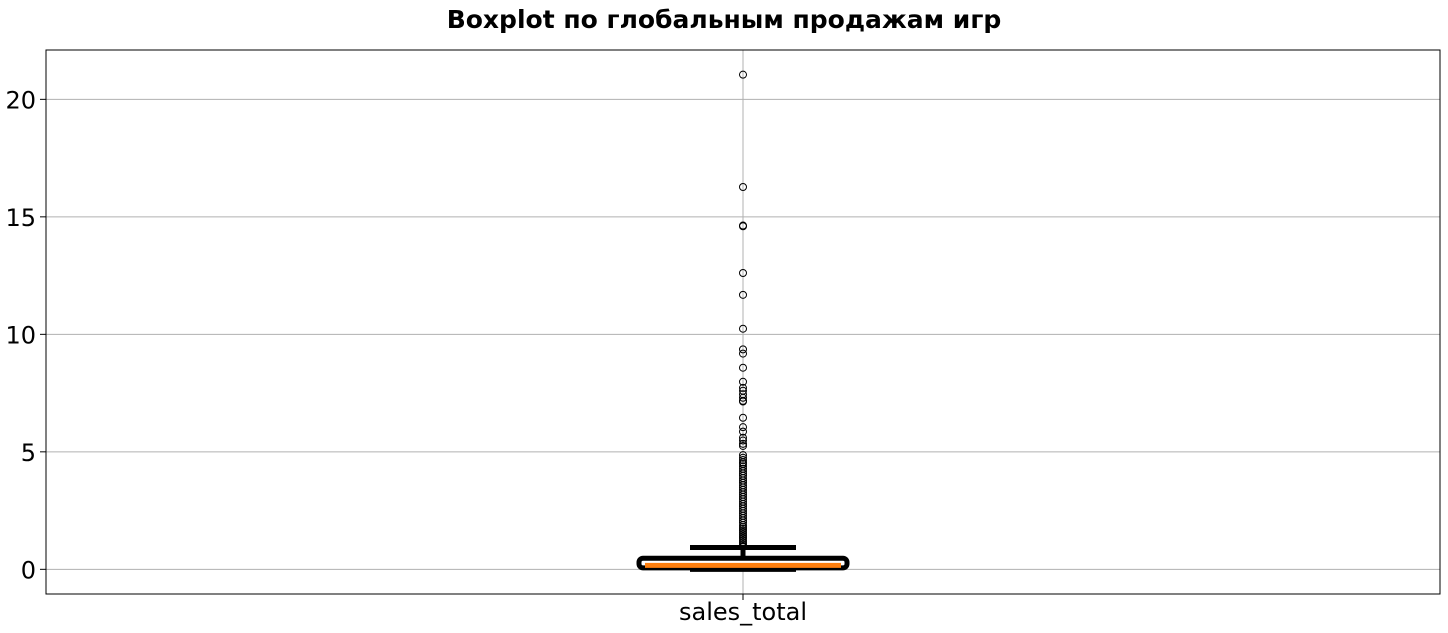 The width and height of the screenshot is (1448, 633). I want to click on y-tick-label: 5, so click(28, 453).